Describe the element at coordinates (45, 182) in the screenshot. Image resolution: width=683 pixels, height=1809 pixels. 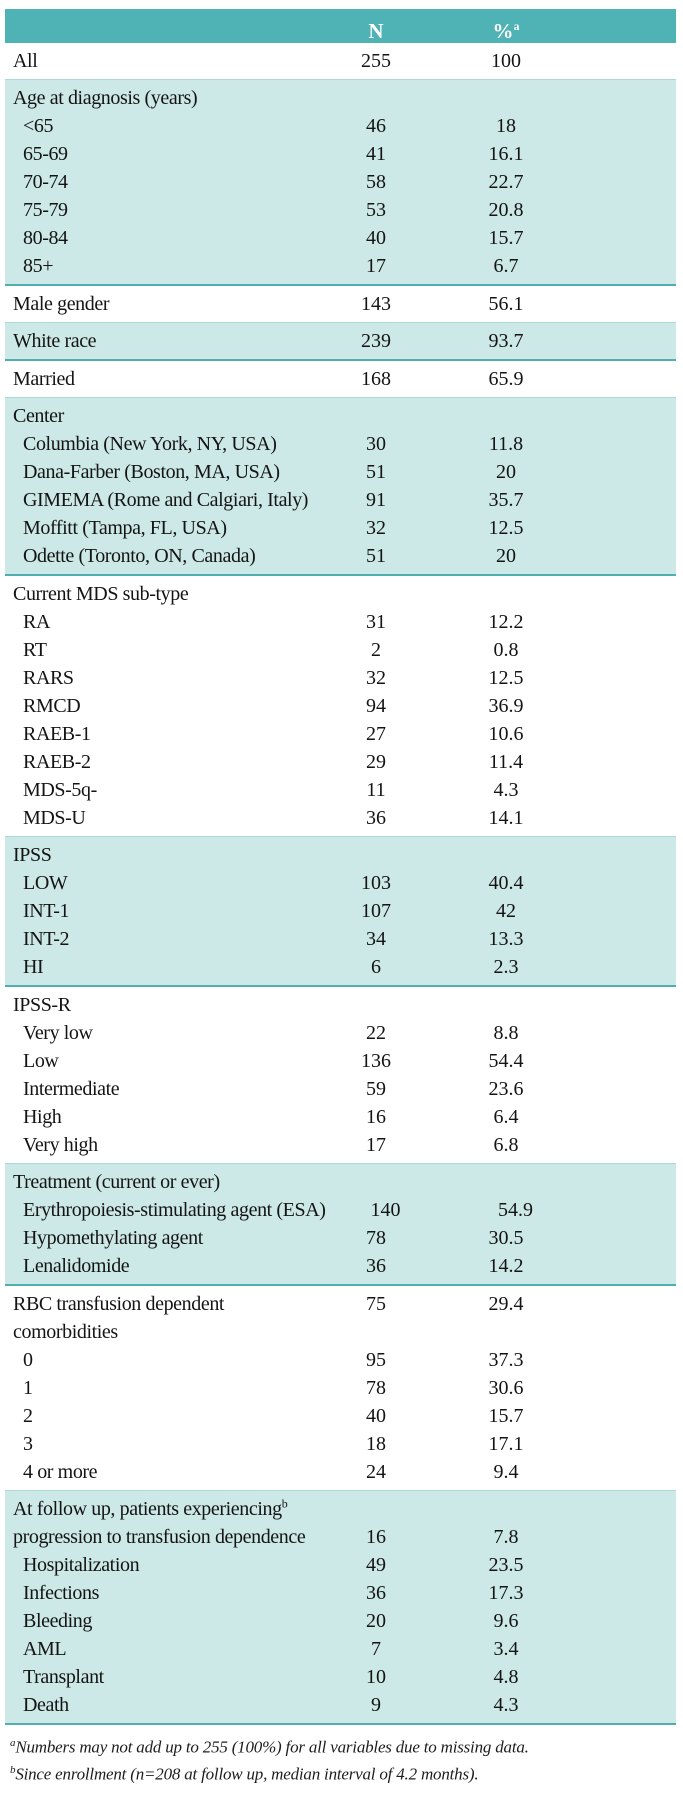
I see `row-label: 70-74` at that location.